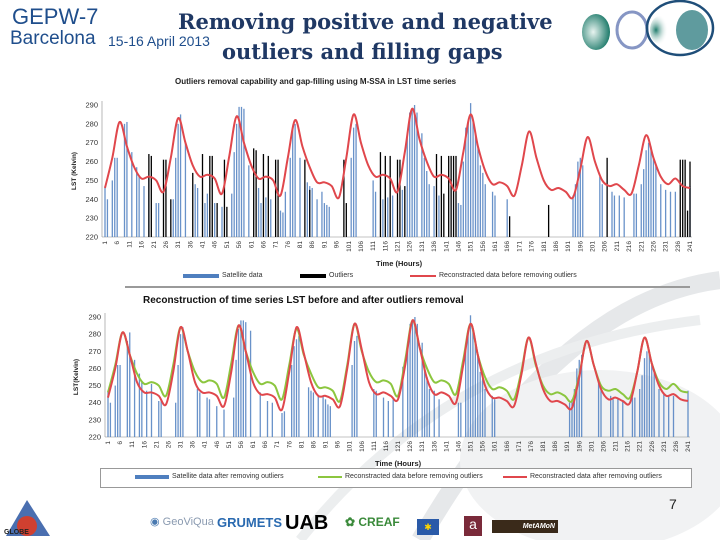 Image resolution: width=720 pixels, height=540 pixels. I want to click on x-tick-label: 216, so click(629, 246).